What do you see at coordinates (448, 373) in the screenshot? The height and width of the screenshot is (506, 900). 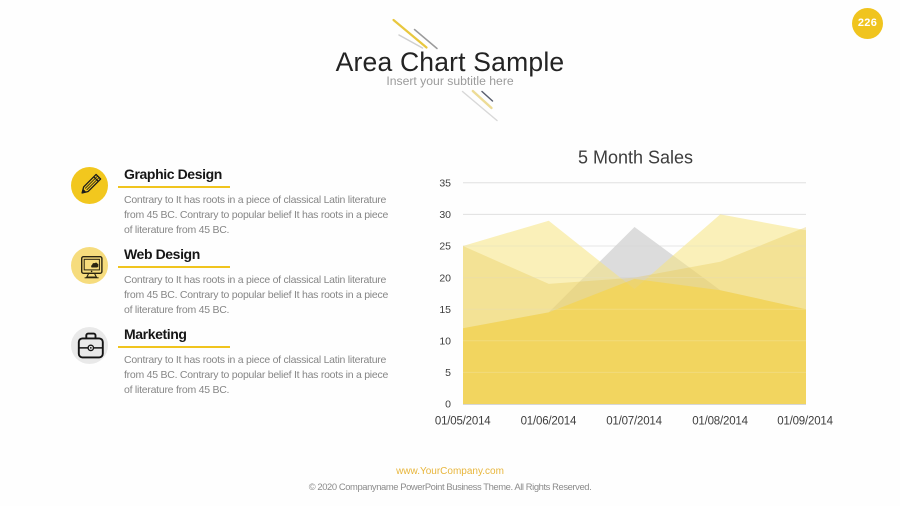 I see `svg-text: 5` at bounding box center [448, 373].